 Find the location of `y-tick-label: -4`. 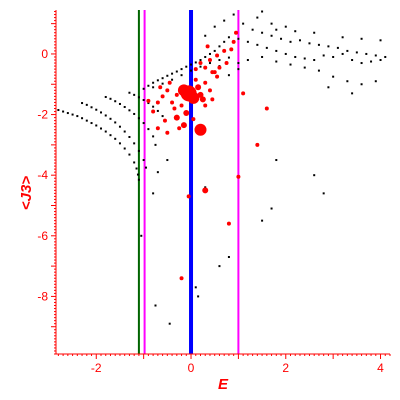

y-tick-label: -4 is located at coordinates (42, 175).